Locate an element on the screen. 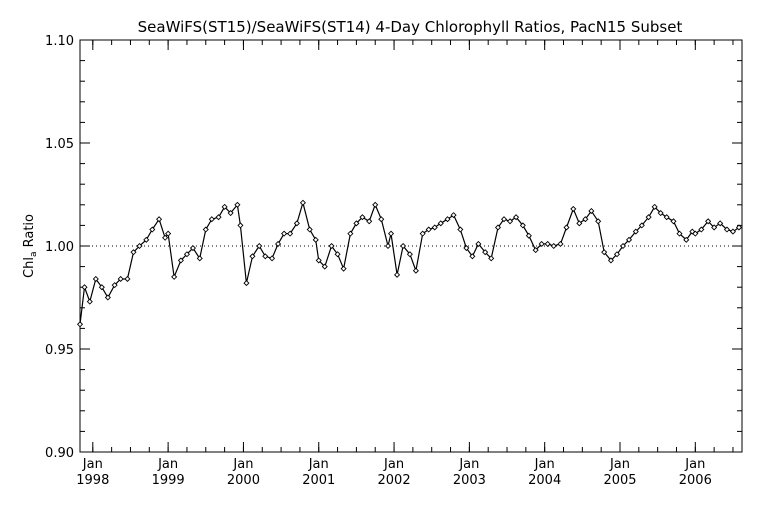 Image resolution: width=768 pixels, height=512 pixels. x-tick-month-5: Jan is located at coordinates (468, 464).